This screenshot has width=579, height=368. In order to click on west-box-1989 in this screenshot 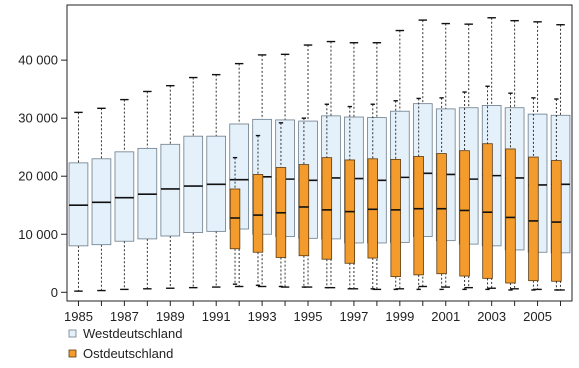, I will do `click(170, 186)`.